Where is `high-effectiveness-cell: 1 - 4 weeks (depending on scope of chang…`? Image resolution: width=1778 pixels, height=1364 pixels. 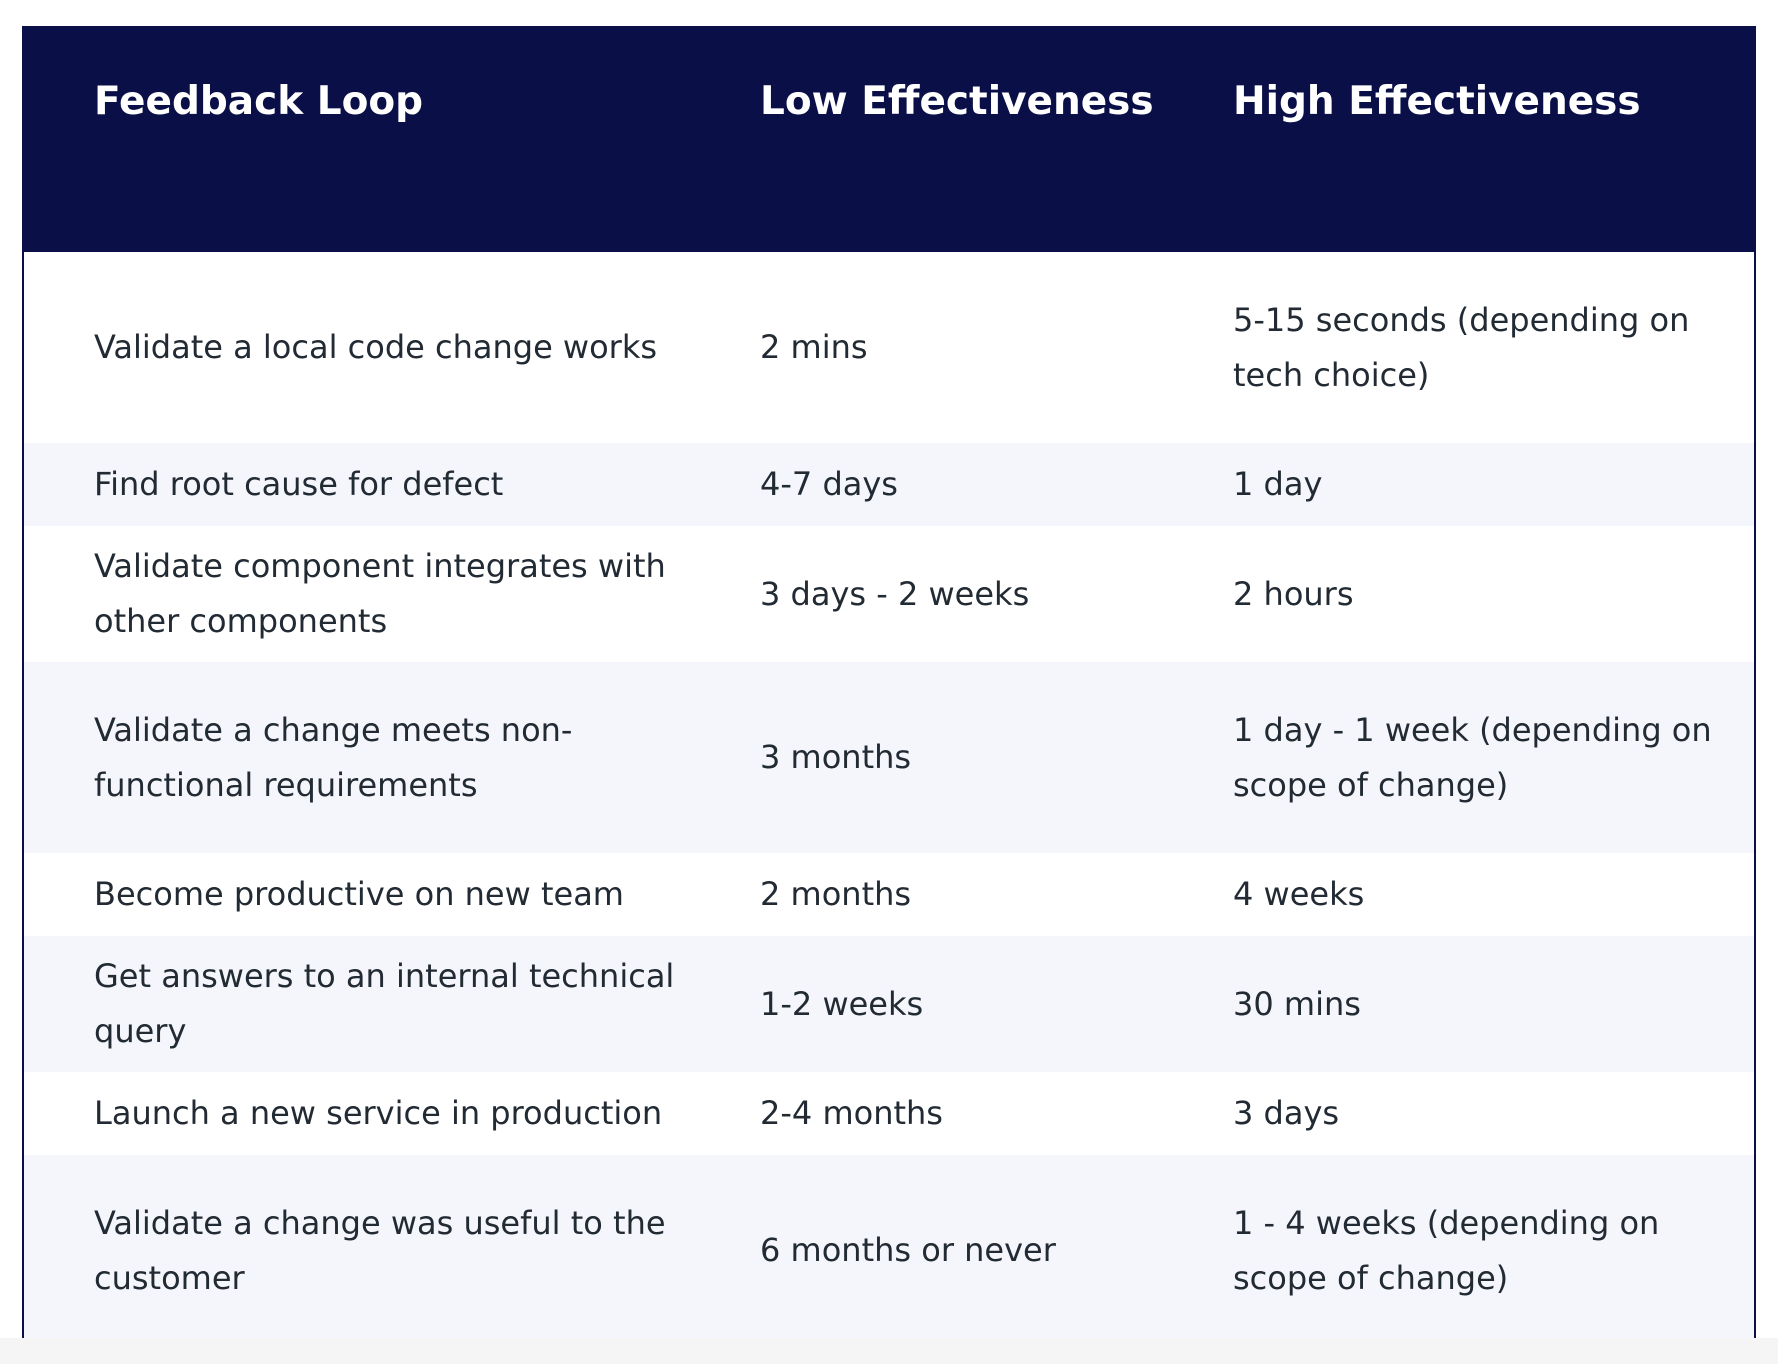
high-effectiveness-cell: 1 - 4 weeks (depending on scope of chang… is located at coordinates (1446, 1250).